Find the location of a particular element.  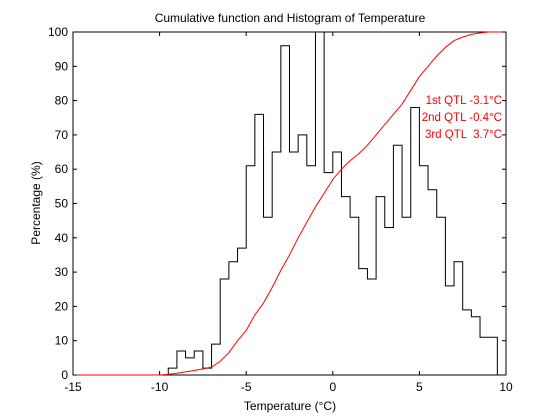

y-tick-label: 10 is located at coordinates (62, 341).